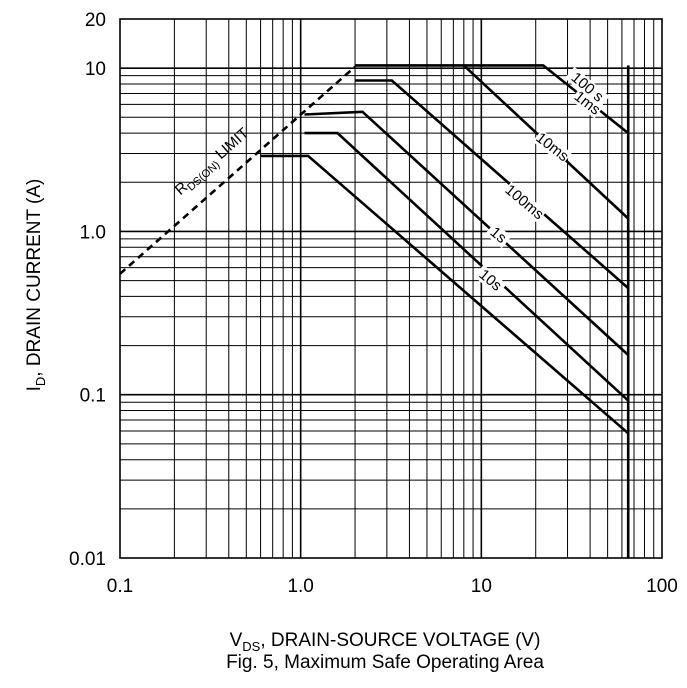 Image resolution: width=687 pixels, height=688 pixels. I want to click on rds-limit-label: RDS(ON) LIMIT, so click(213, 163).